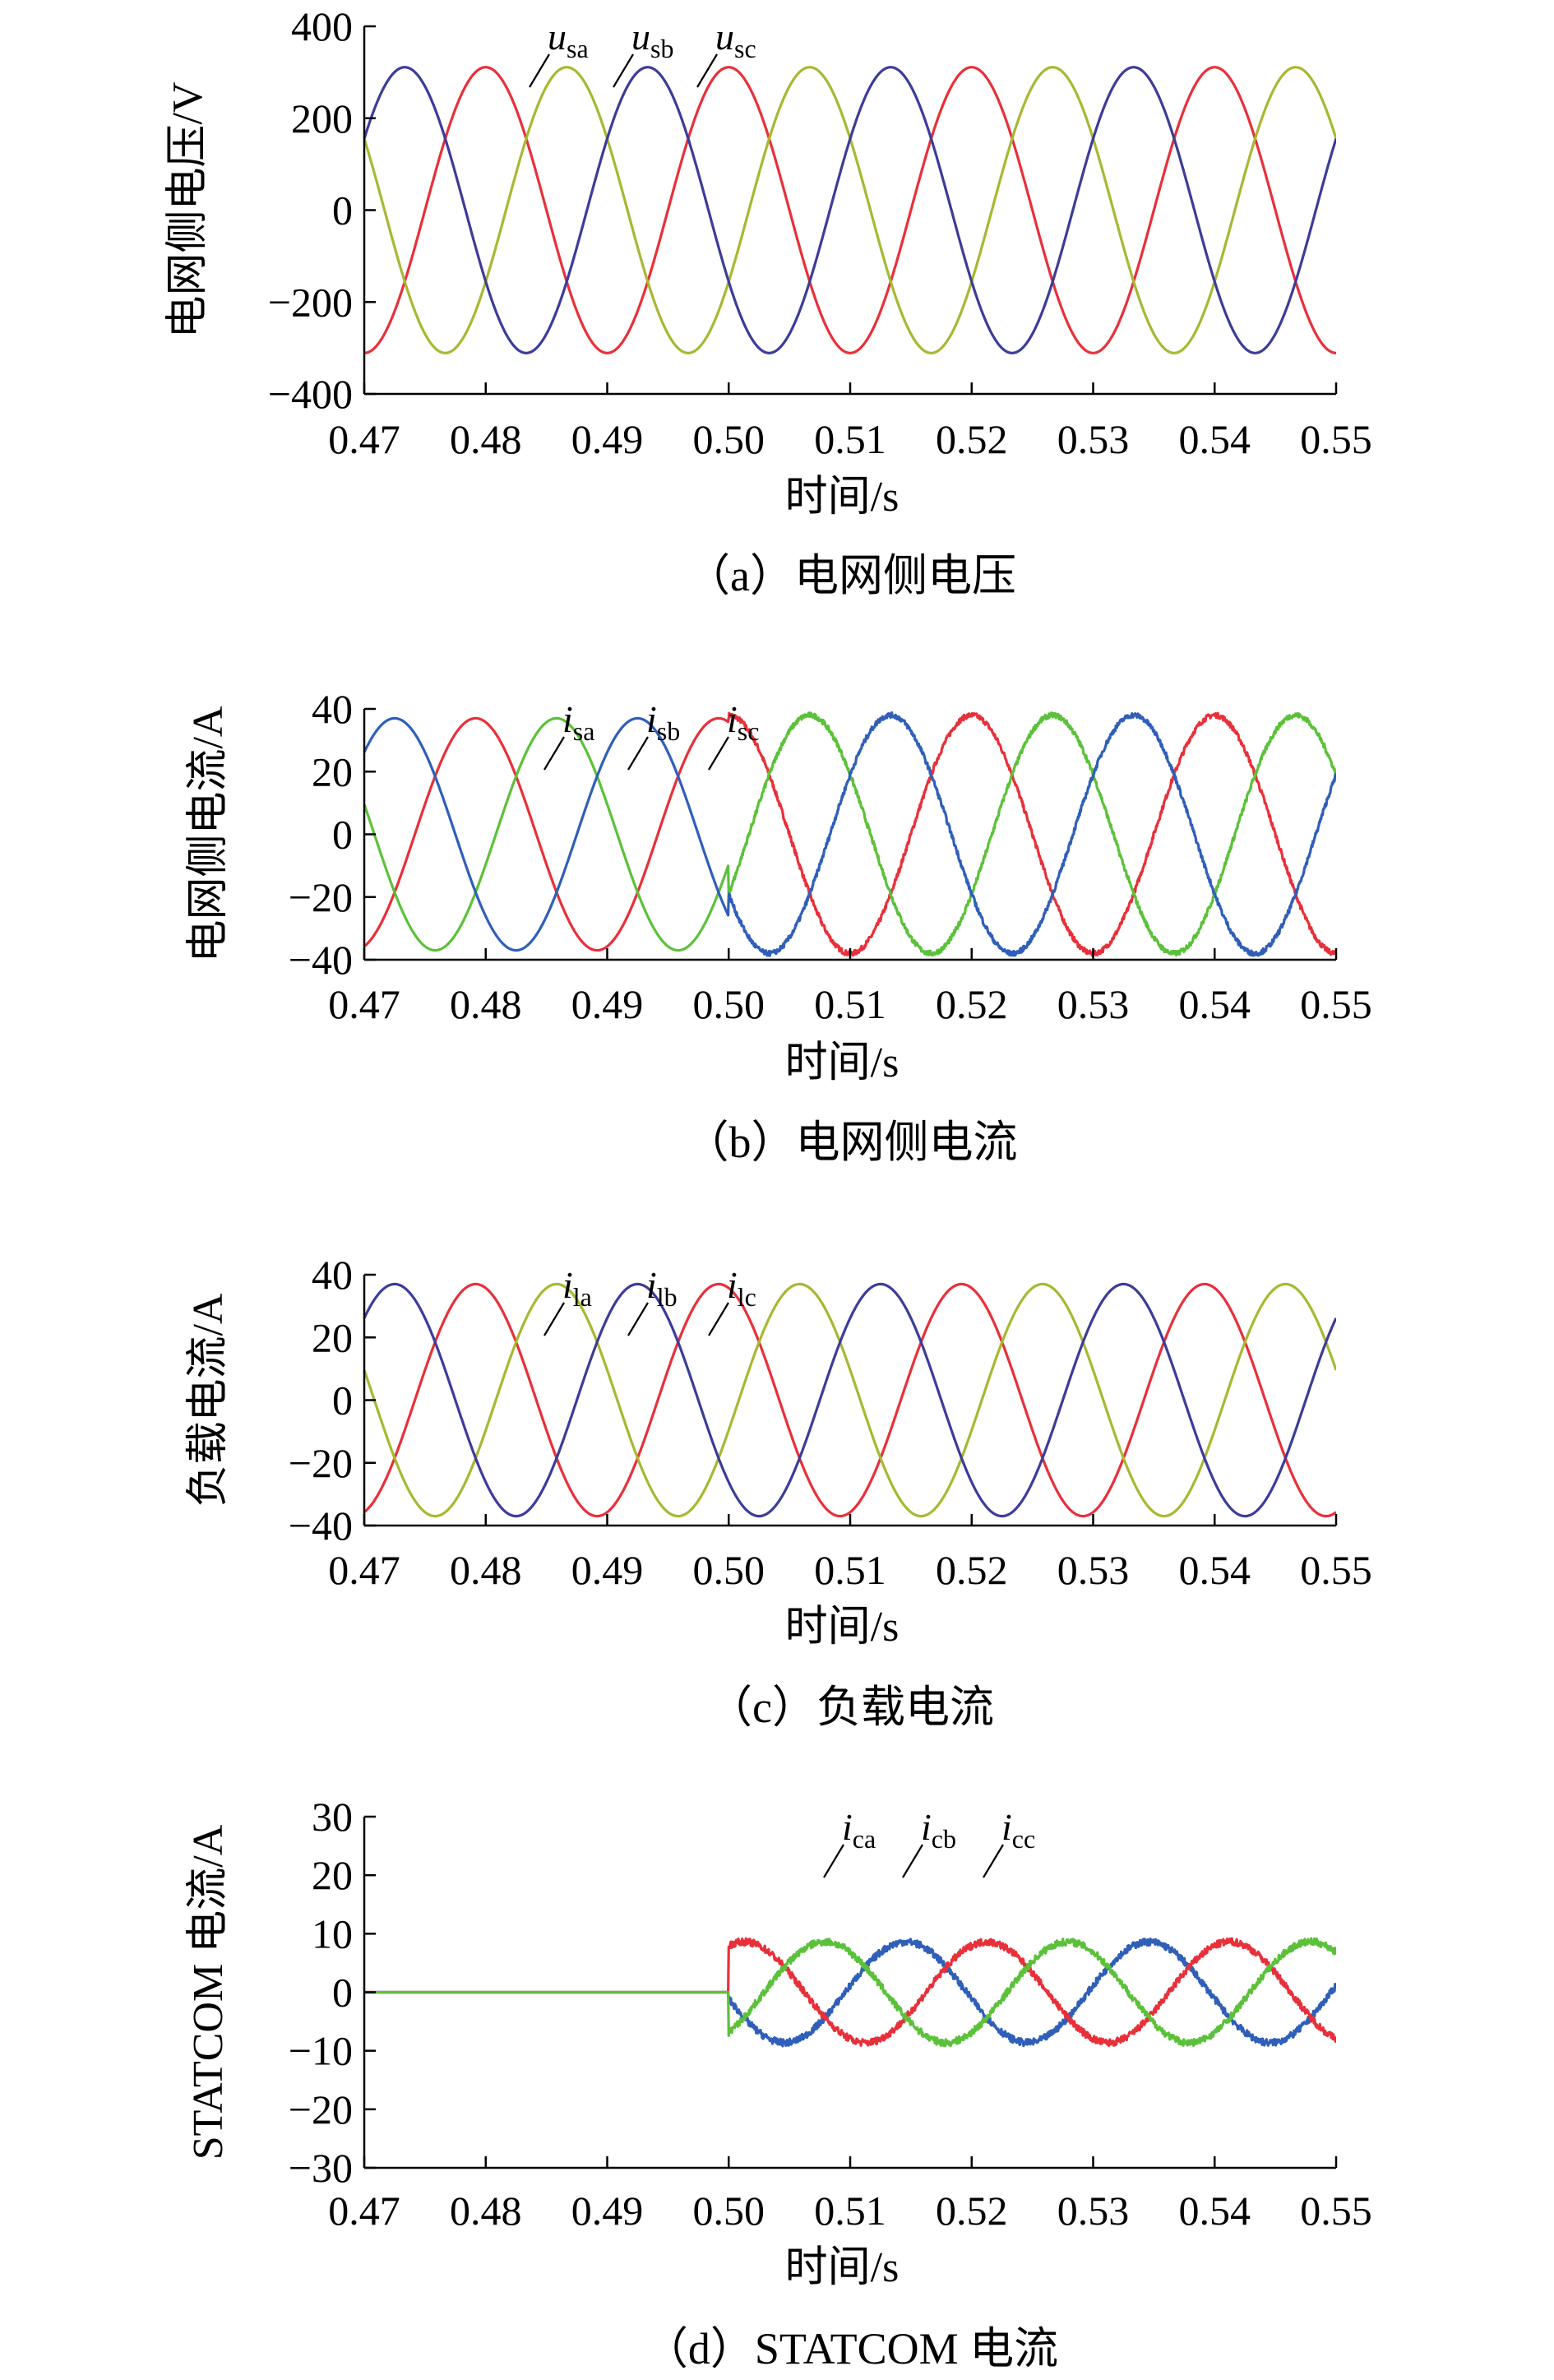 The height and width of the screenshot is (2380, 1554). I want to click on series-line-lb, so click(850, 1400).